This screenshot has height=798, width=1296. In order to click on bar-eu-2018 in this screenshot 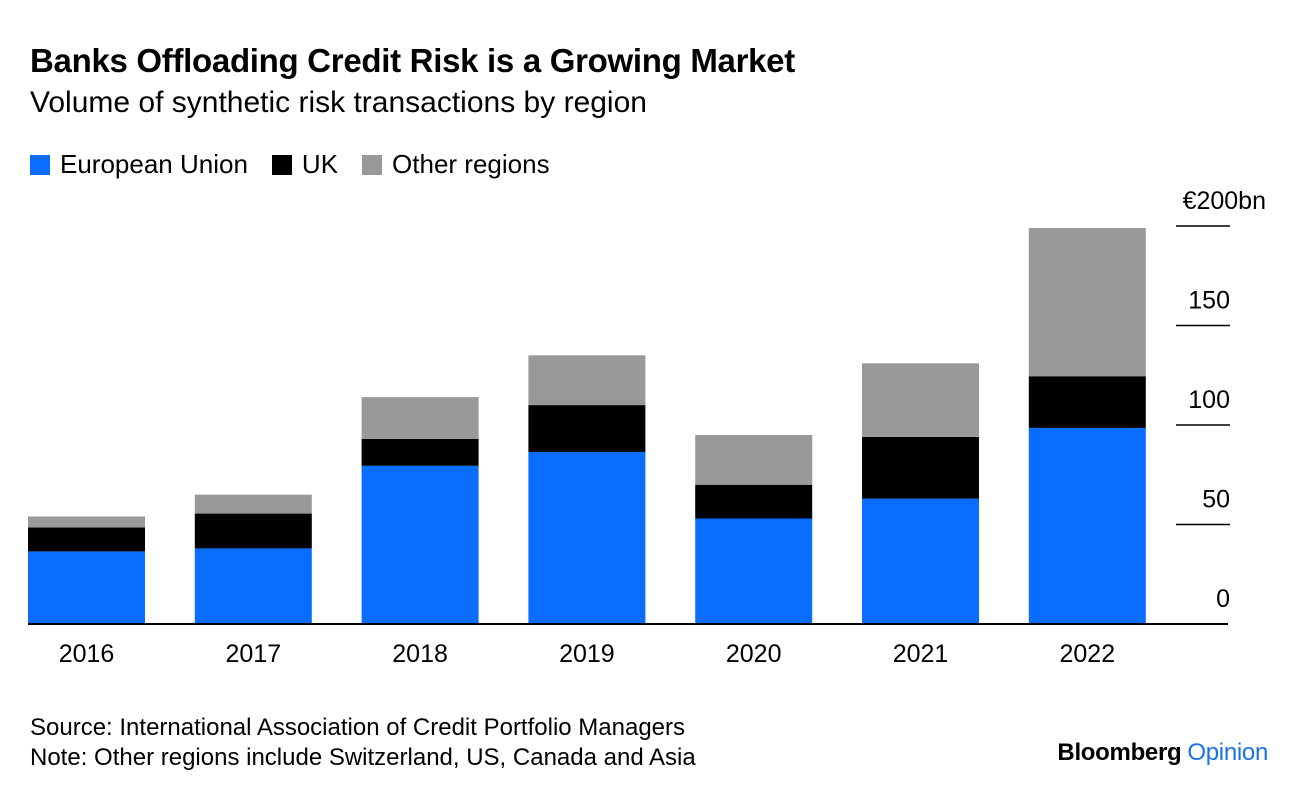, I will do `click(420, 544)`.